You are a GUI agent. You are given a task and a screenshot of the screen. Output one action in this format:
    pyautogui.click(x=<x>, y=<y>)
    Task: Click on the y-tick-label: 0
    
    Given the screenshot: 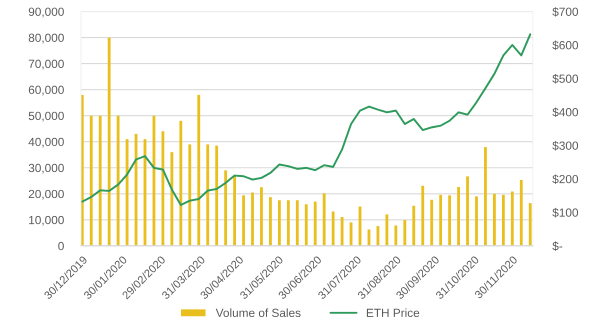 What is the action you would take?
    pyautogui.click(x=61, y=246)
    